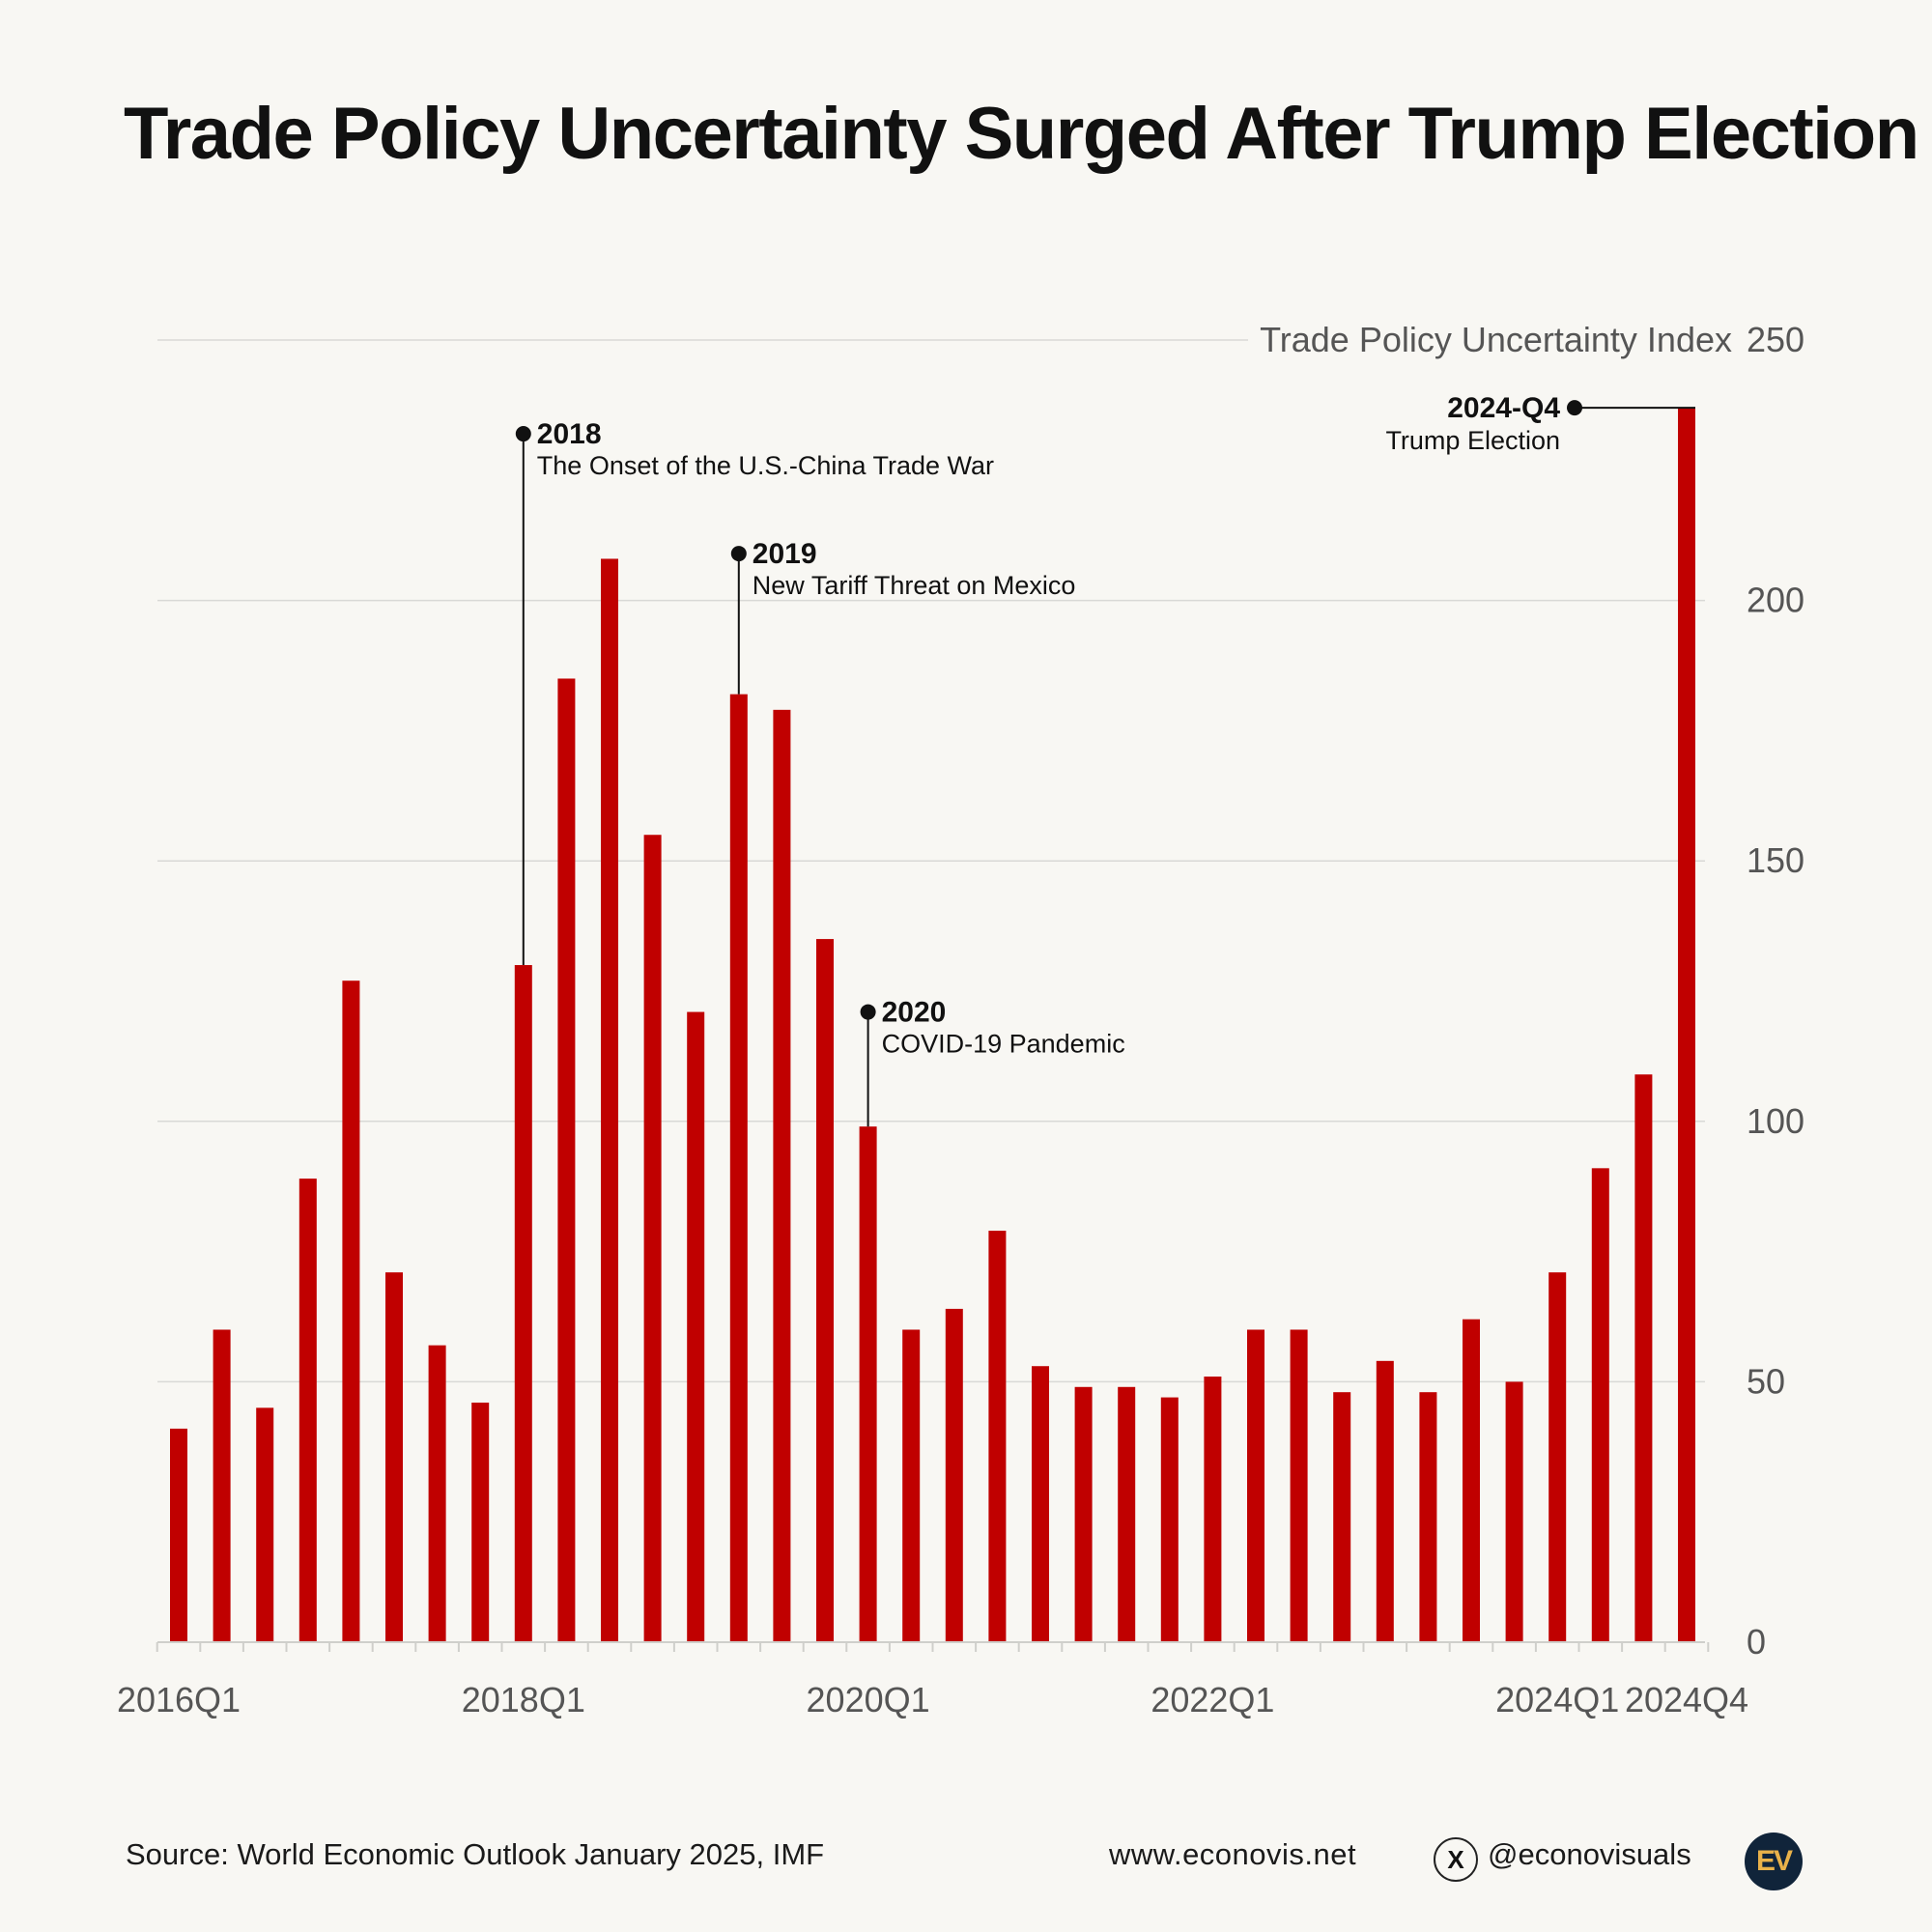 The image size is (1932, 1932). I want to click on website-link: www.econovis.net, so click(1233, 1854).